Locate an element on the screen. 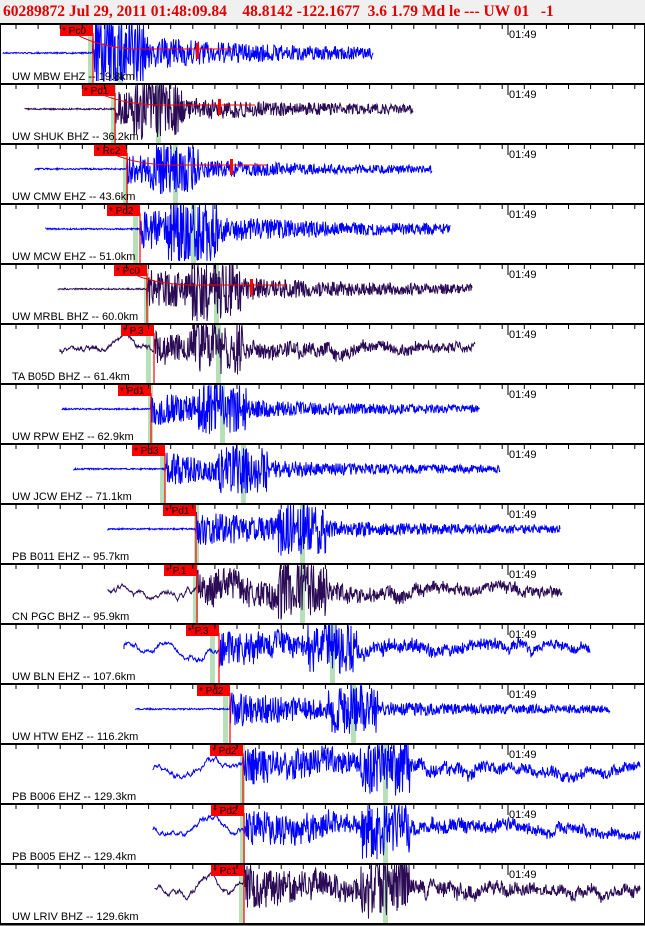  trace-row: * Pd1 01:49 UW RPW EHZ -- 62.9km is located at coordinates (322, 413).